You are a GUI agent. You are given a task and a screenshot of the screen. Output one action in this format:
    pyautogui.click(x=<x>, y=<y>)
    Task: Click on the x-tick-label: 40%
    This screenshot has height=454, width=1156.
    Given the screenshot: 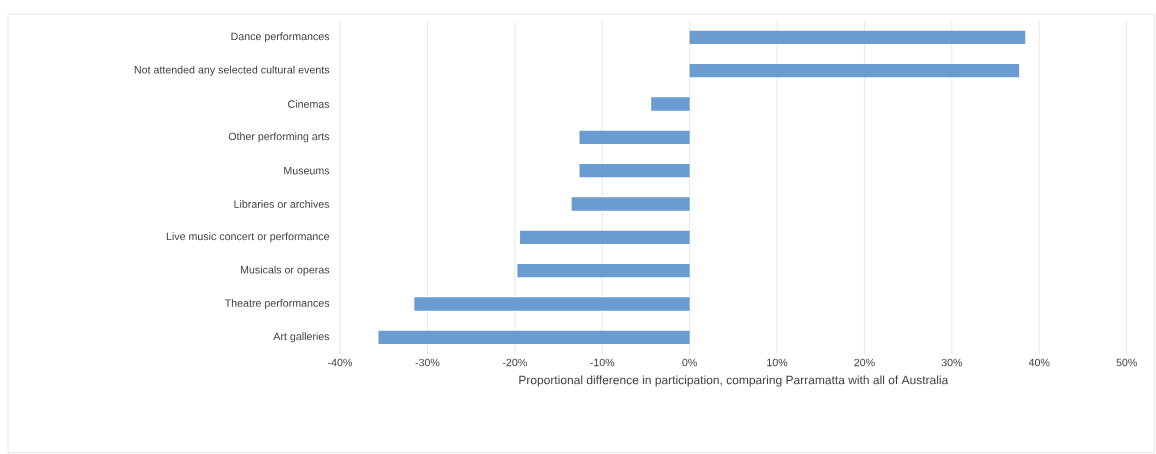 What is the action you would take?
    pyautogui.click(x=1039, y=362)
    